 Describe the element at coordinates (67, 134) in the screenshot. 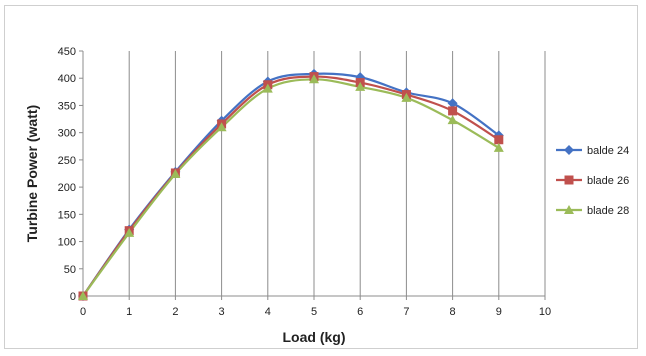

I see `y-tick-label: 300` at that location.